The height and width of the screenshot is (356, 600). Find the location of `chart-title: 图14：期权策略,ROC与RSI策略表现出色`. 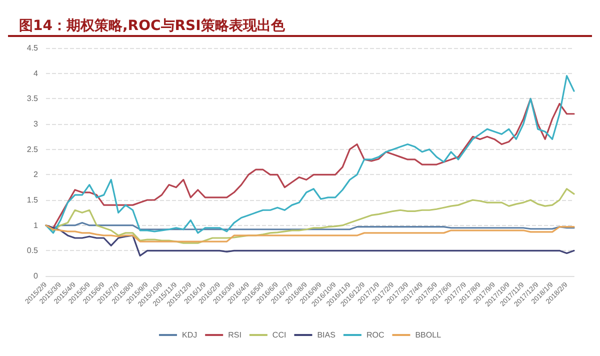

chart-title: 图14：期权策略,ROC与RSI策略表现出色 is located at coordinates (152, 26).